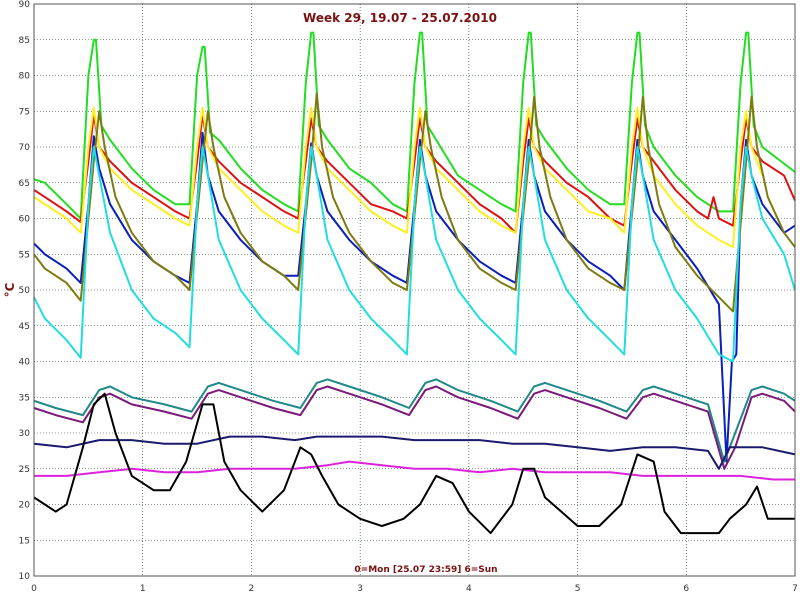  What do you see at coordinates (25, 77) in the screenshot?
I see `y-tick-label: 80` at bounding box center [25, 77].